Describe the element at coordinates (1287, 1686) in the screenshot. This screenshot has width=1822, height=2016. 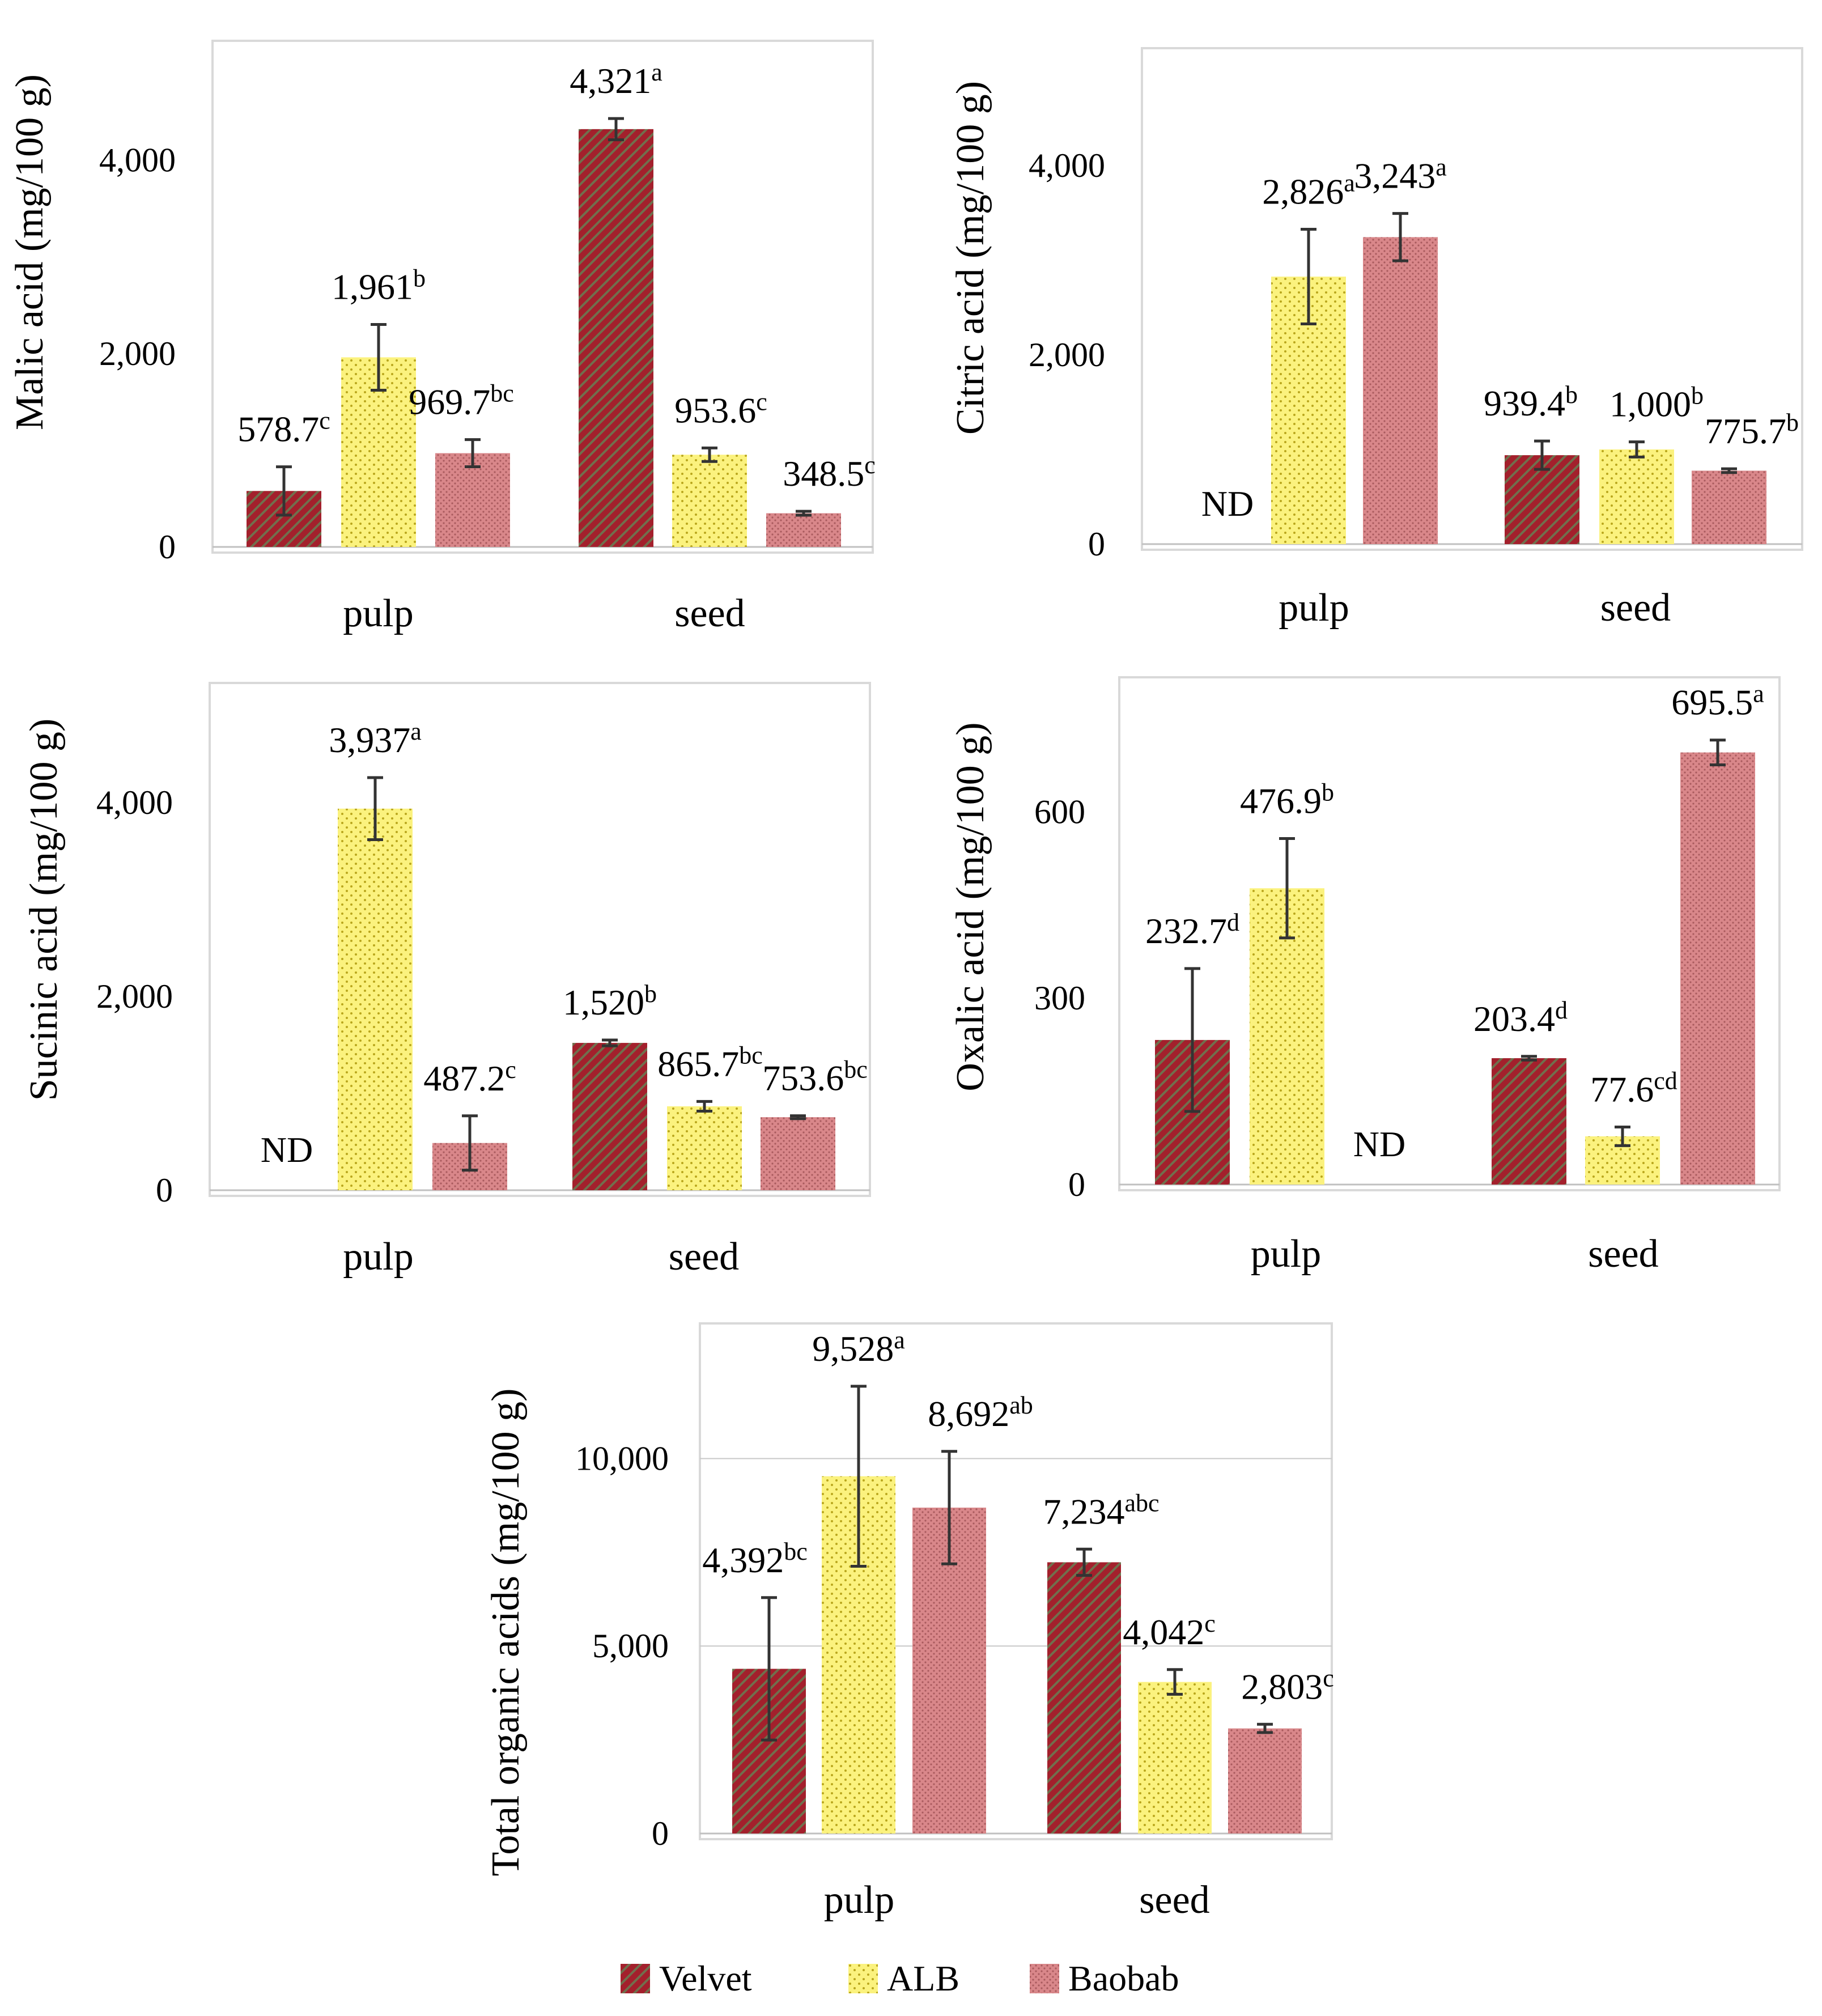
I see `data-label: 2,803c` at that location.